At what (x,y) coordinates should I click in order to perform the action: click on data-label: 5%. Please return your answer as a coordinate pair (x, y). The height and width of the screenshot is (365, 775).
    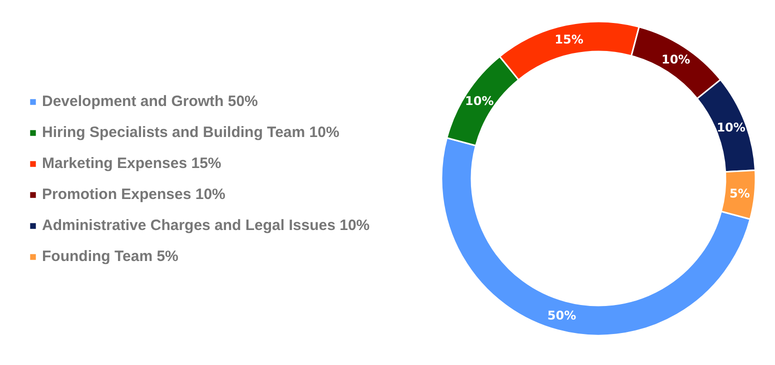
    Looking at the image, I should click on (740, 193).